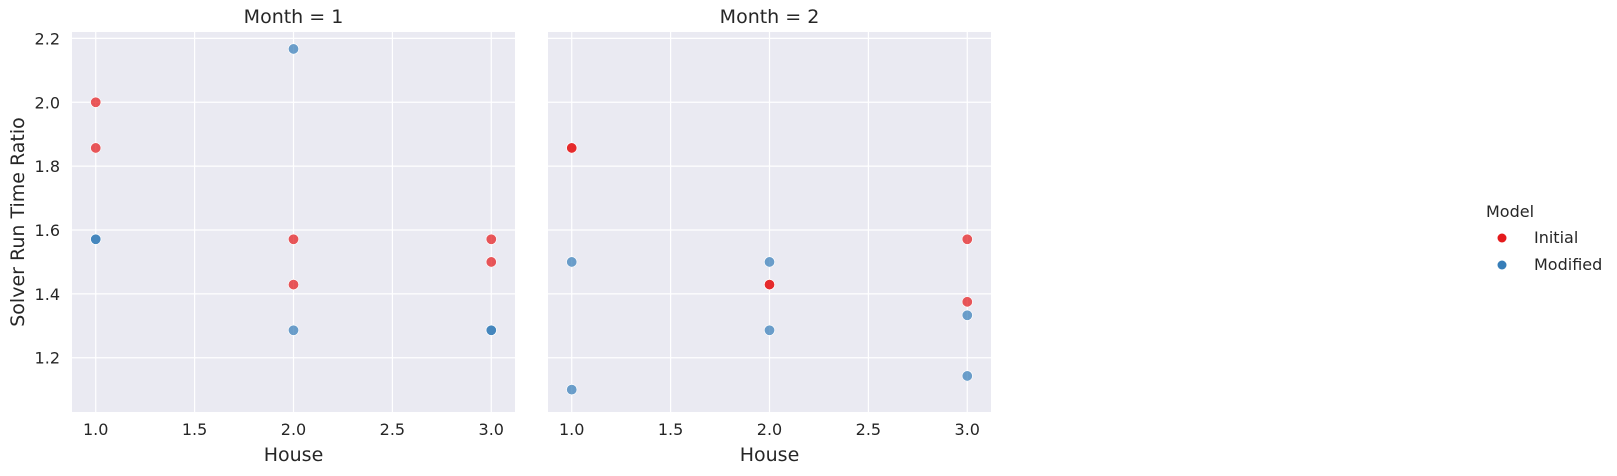 Image resolution: width=1617 pixels, height=476 pixels. What do you see at coordinates (47, 358) in the screenshot?
I see `y-tick-label: 1.2` at bounding box center [47, 358].